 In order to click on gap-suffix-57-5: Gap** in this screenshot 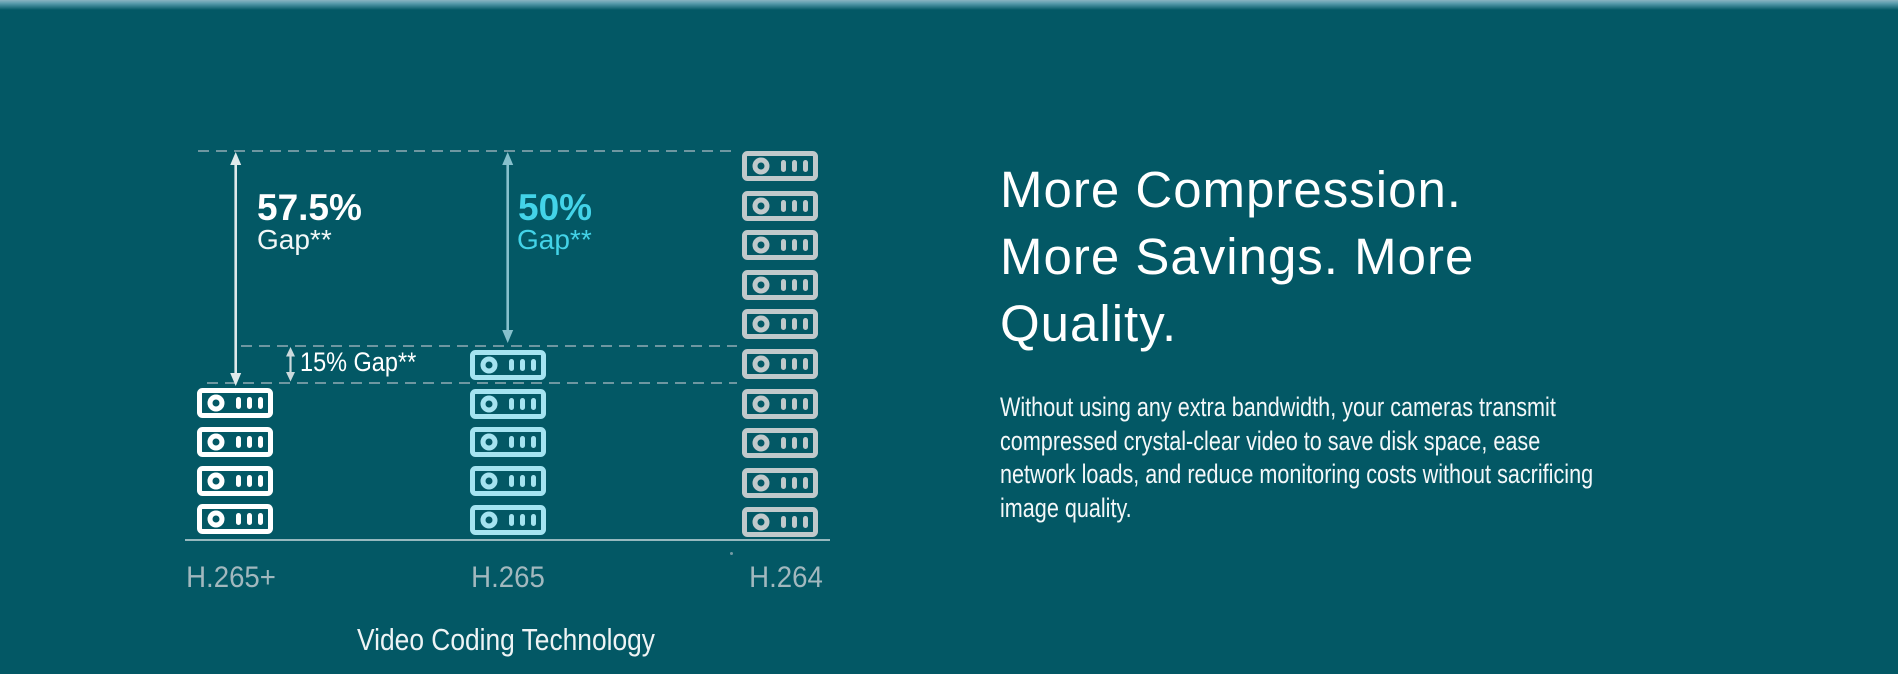, I will do `click(294, 239)`.